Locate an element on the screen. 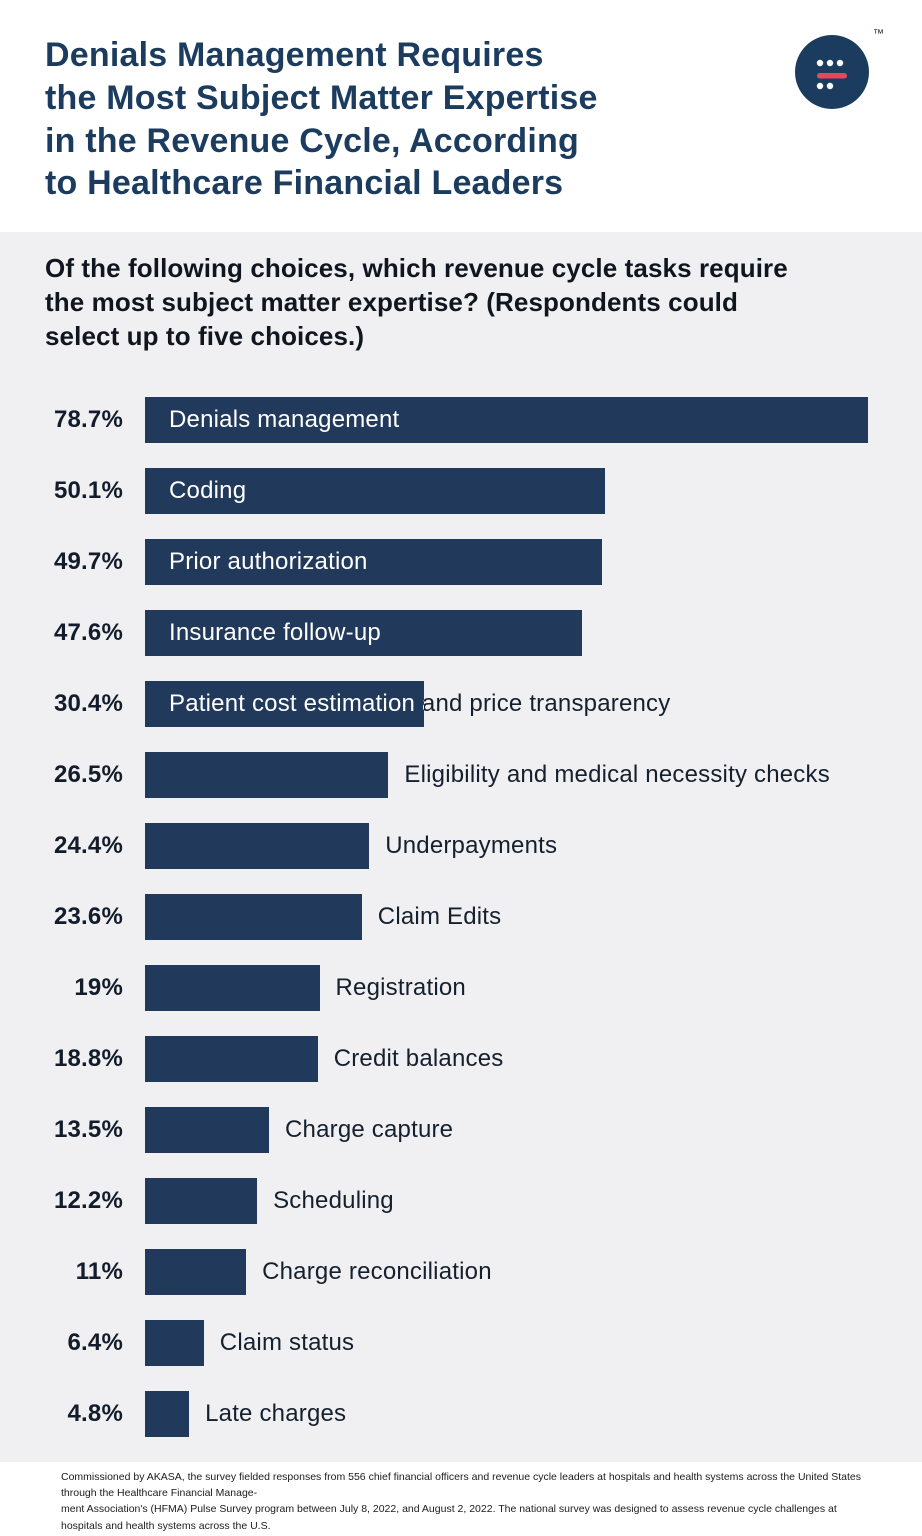 The width and height of the screenshot is (922, 1536). brand-logo: ™ is located at coordinates (839, 74).